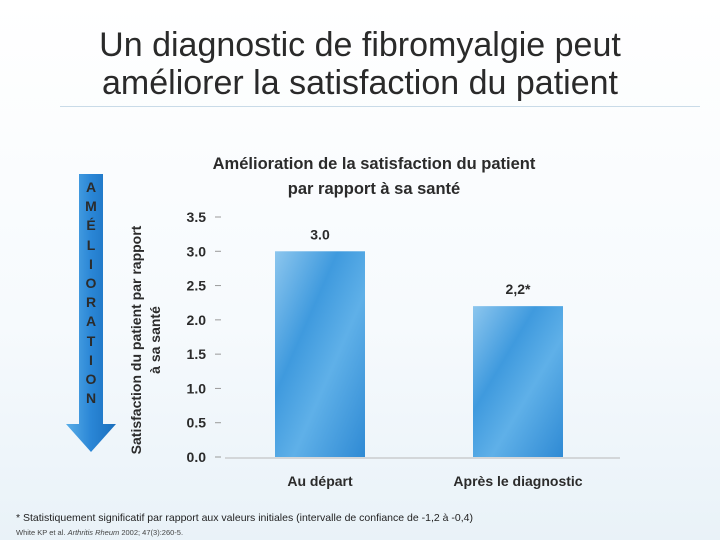 The width and height of the screenshot is (720, 540). Describe the element at coordinates (42, 532) in the screenshot. I see `citation-authors: White KP et al.` at that location.